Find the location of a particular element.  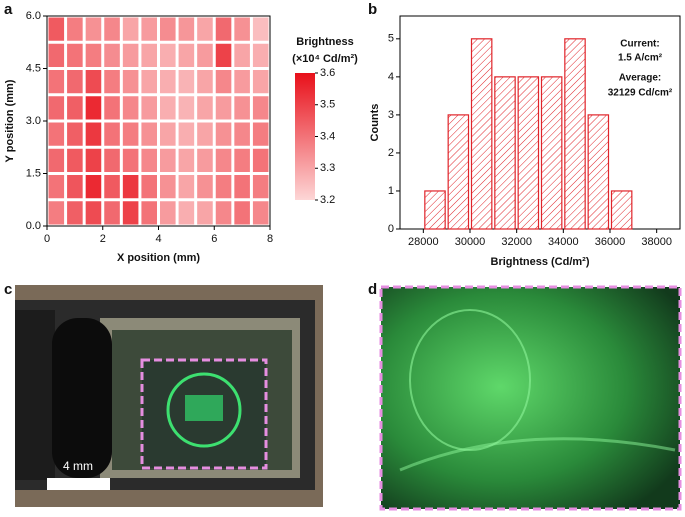

panel-label: a is located at coordinates (8, 9).